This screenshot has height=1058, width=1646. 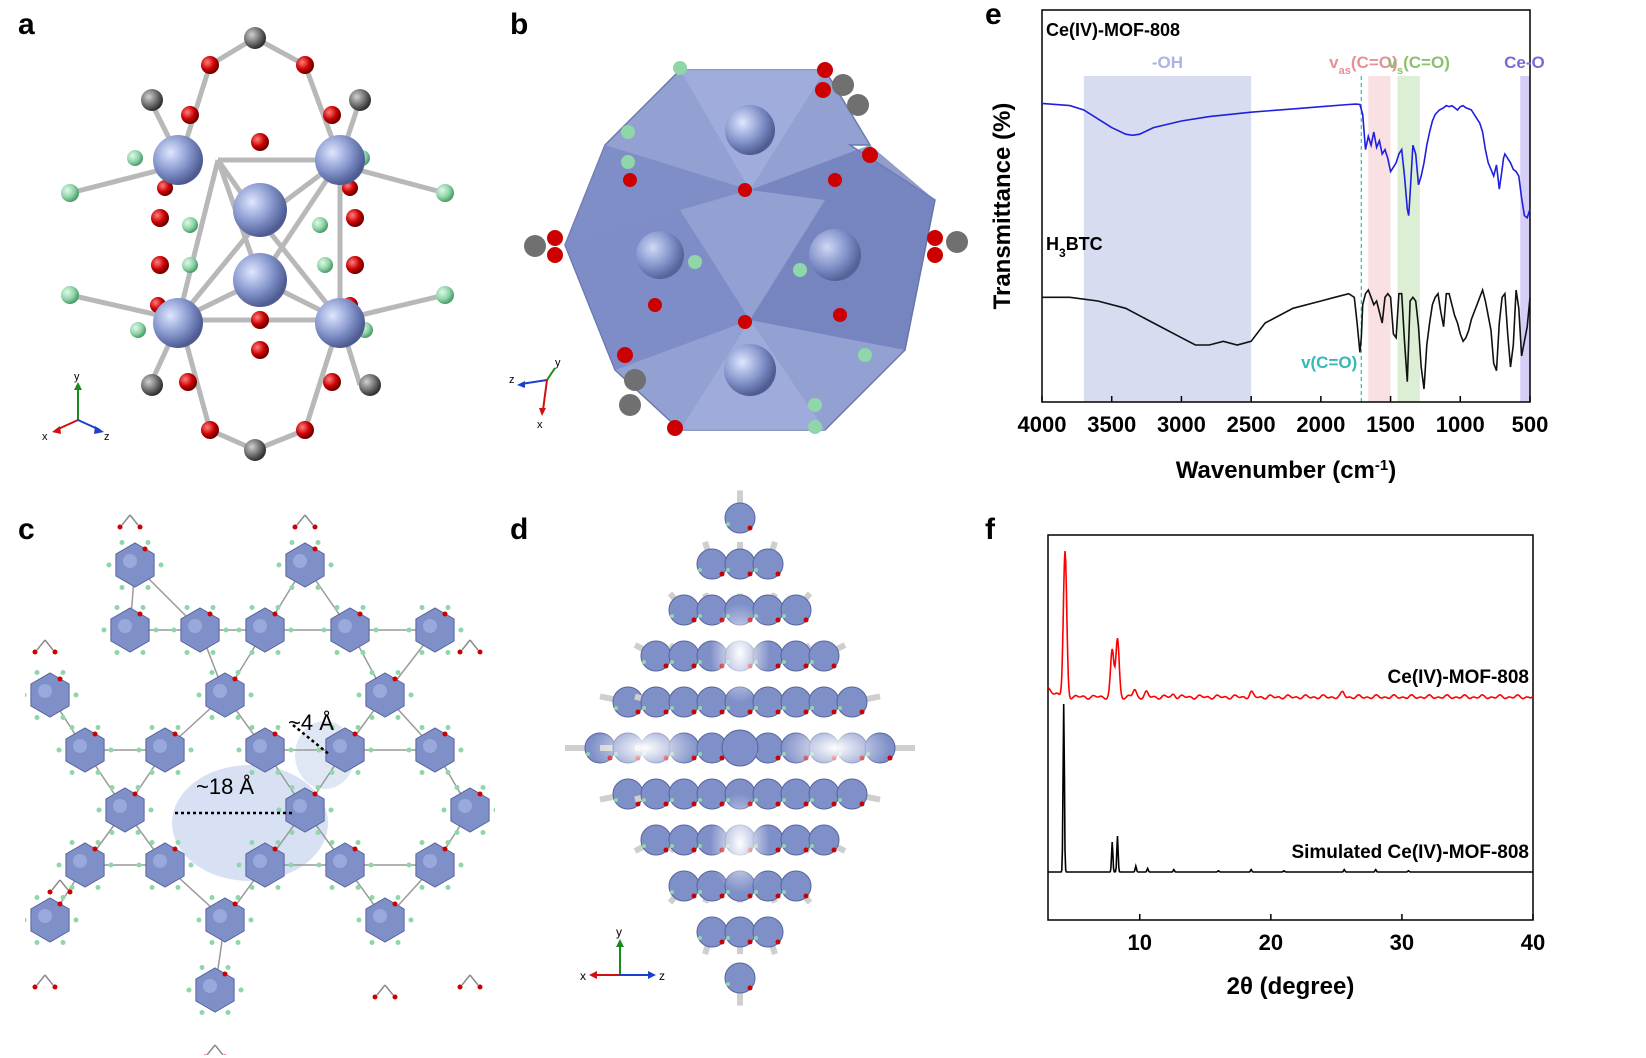 I want to click on series-line-measured, so click(x=1290, y=625).